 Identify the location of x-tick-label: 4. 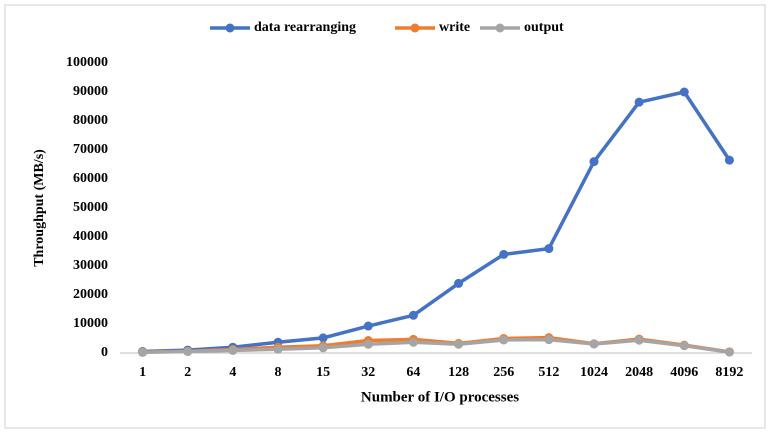
(232, 372).